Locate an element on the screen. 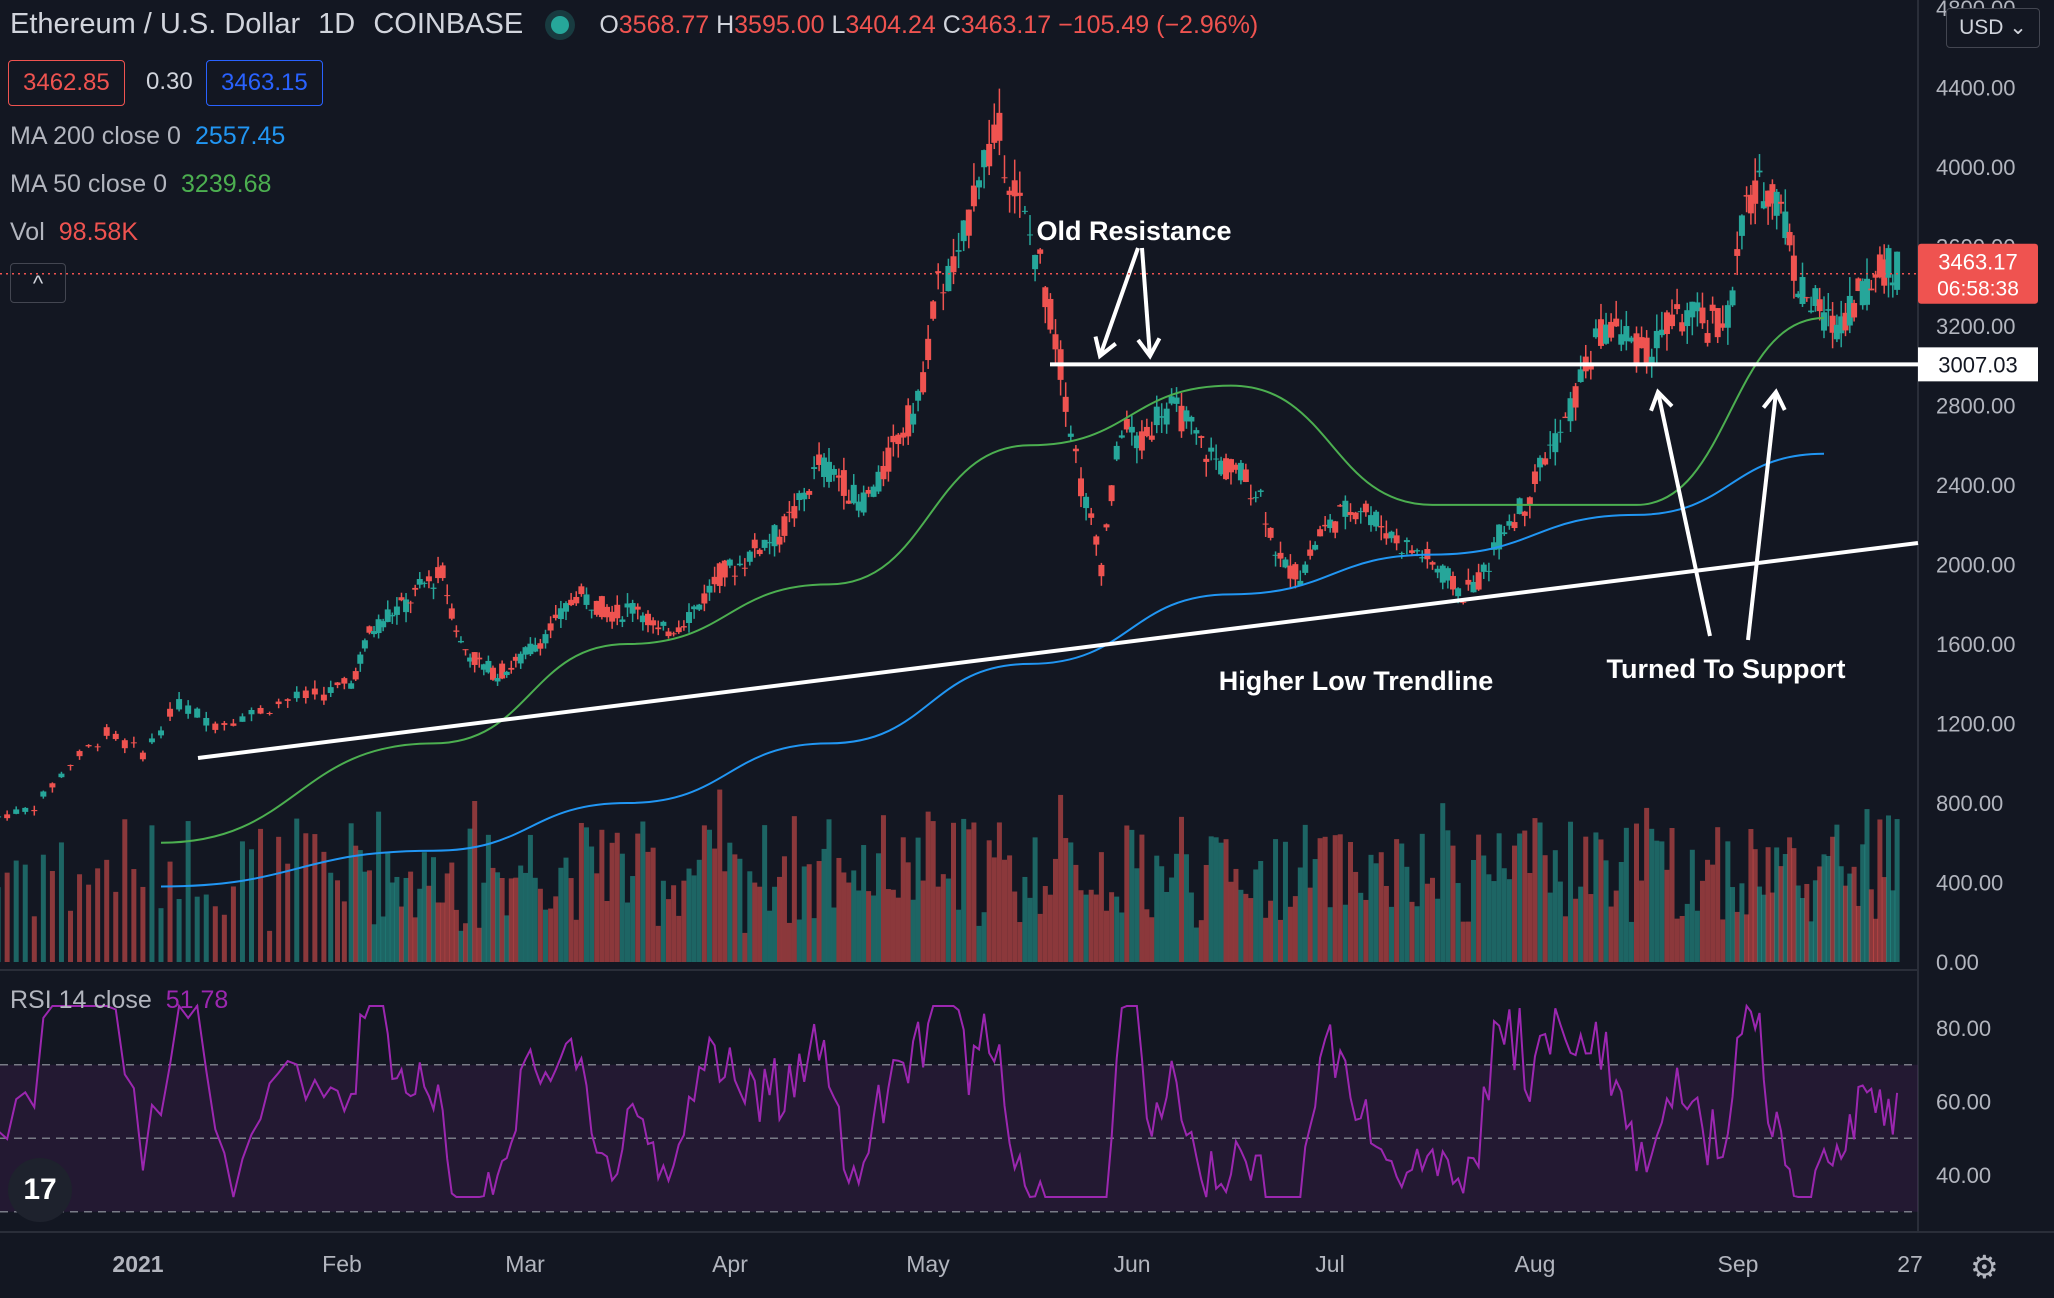  collapse-legend-button: ^ is located at coordinates (38, 283).